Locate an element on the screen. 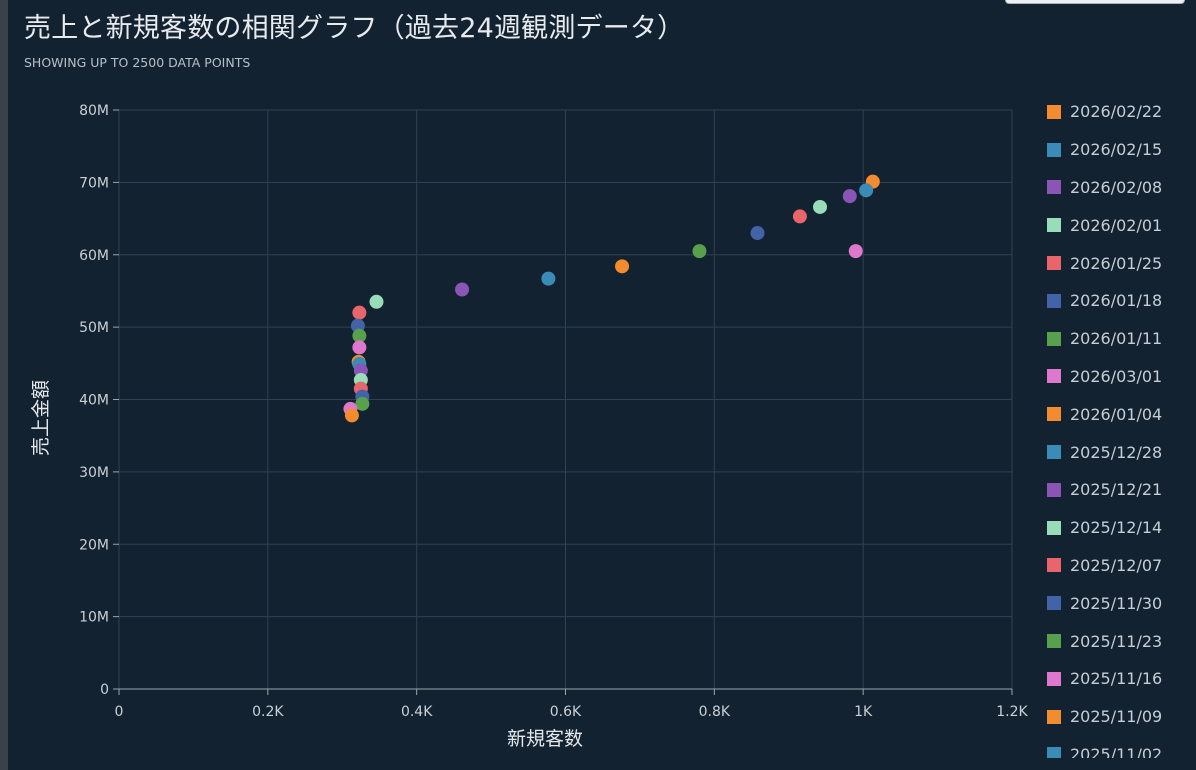 This screenshot has height=770, width=1196. y-tick-label: 30M is located at coordinates (94, 473).